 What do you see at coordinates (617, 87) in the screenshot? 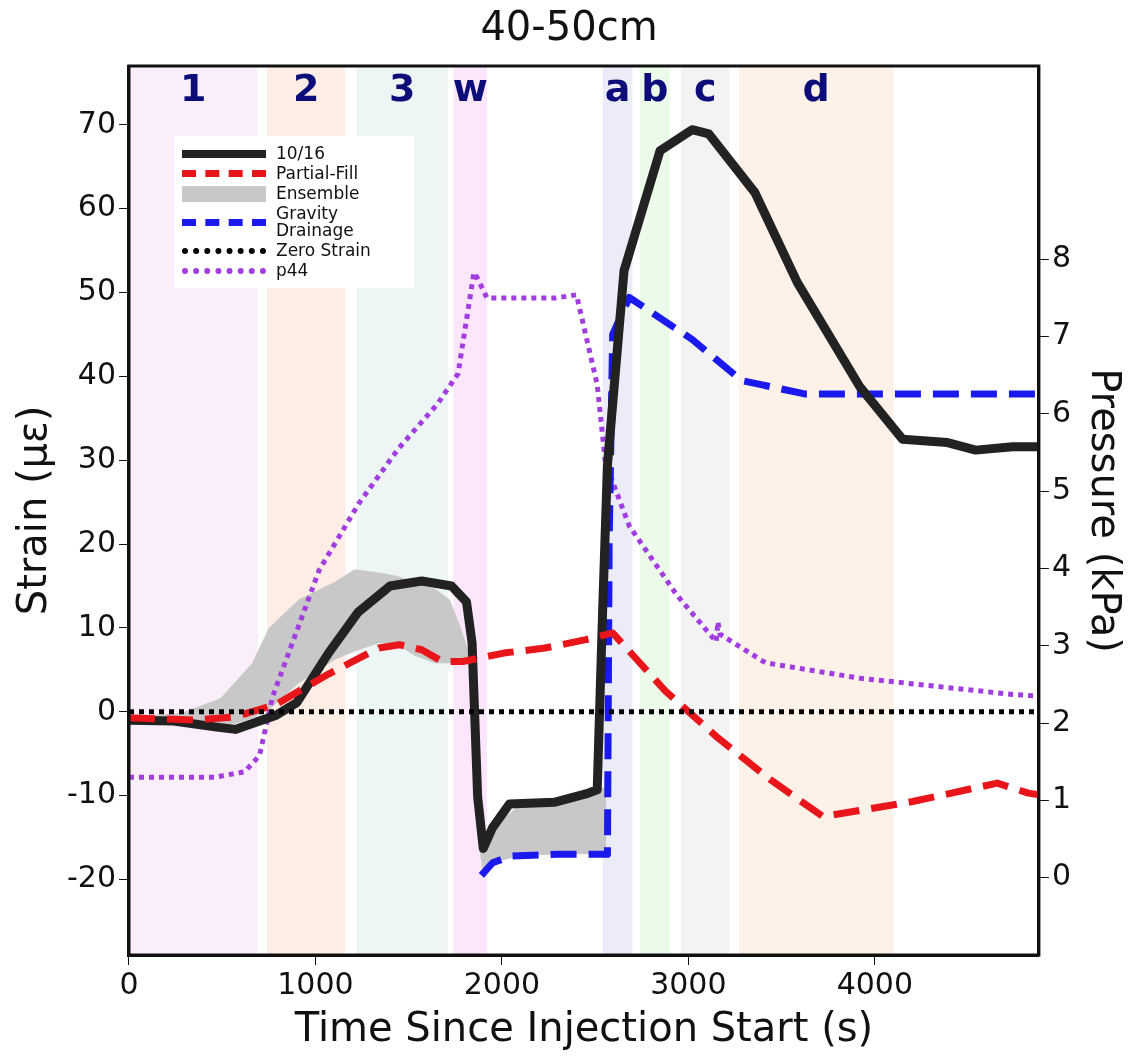
I see `band-label: a` at bounding box center [617, 87].